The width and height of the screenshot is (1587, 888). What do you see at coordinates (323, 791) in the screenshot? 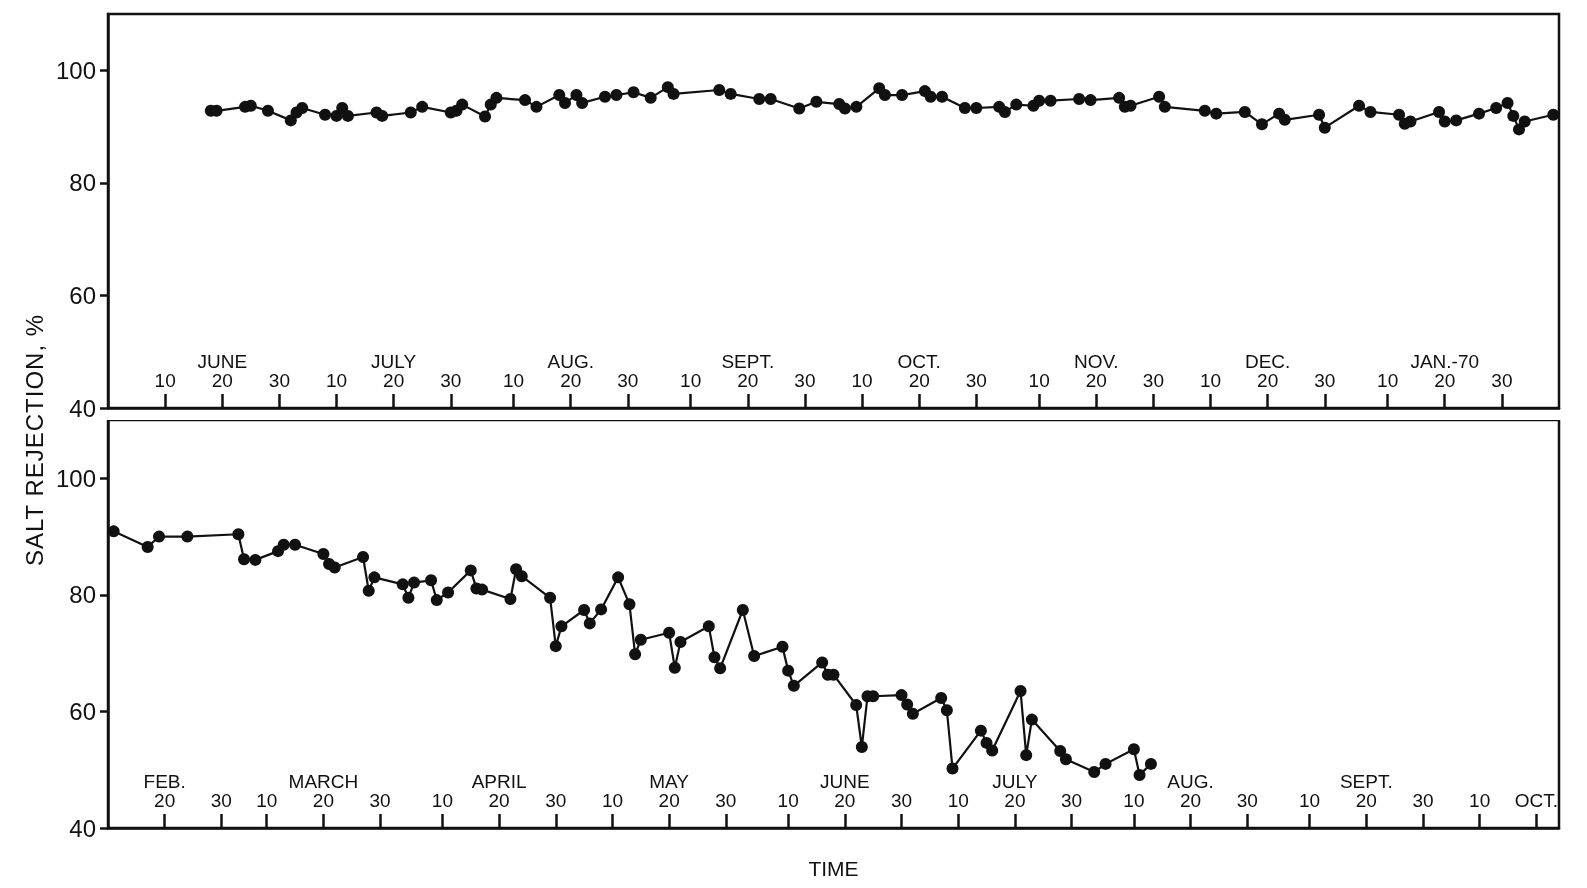
I see `x-tick-label: MARCH 20` at bounding box center [323, 791].